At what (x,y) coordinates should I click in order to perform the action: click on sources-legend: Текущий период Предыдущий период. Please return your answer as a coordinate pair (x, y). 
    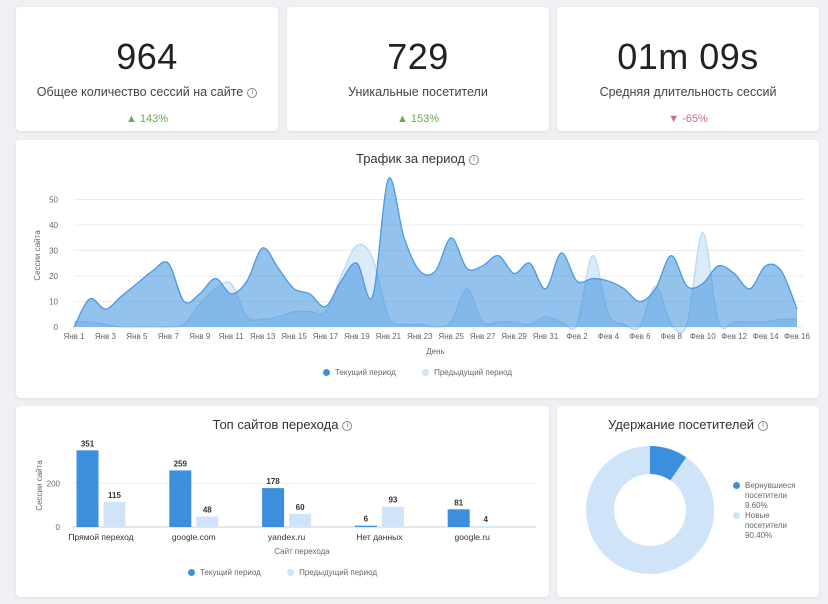
    Looking at the image, I should click on (282, 572).